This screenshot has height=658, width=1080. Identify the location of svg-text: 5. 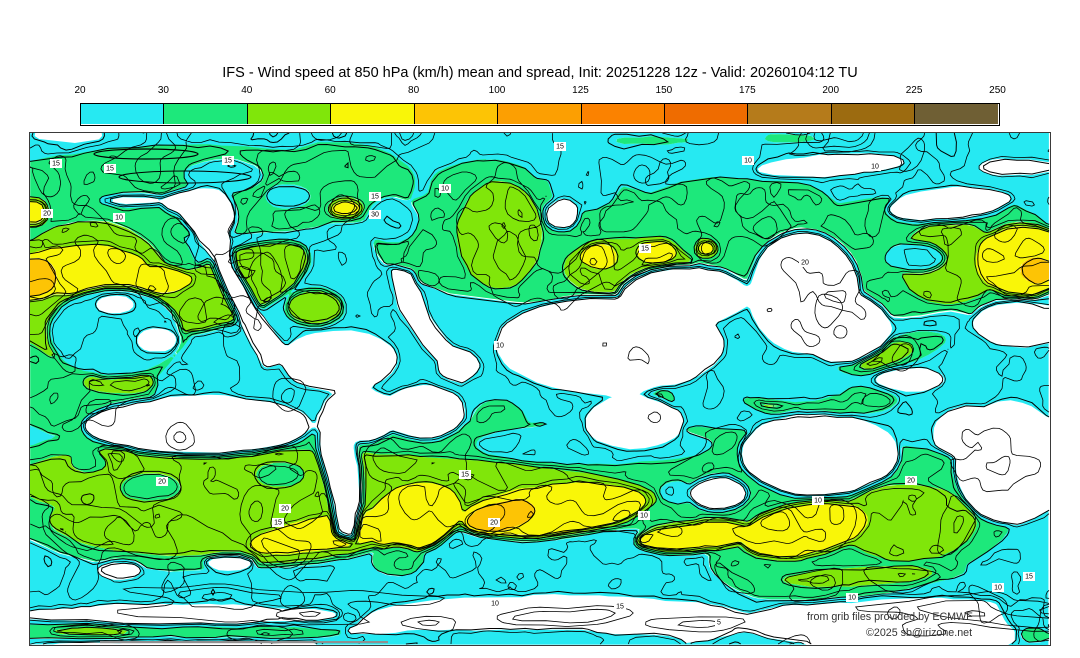
(719, 623).